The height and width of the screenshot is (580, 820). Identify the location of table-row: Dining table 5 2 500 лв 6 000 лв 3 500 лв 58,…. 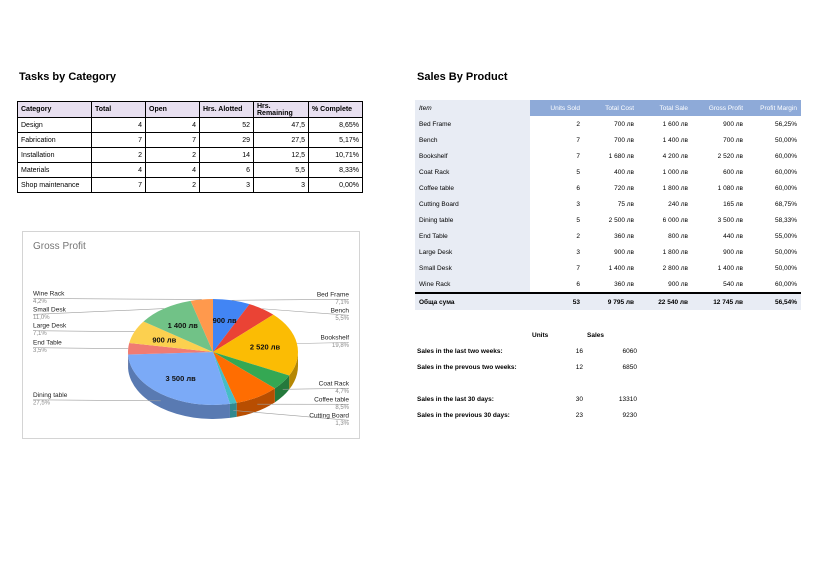
(608, 220).